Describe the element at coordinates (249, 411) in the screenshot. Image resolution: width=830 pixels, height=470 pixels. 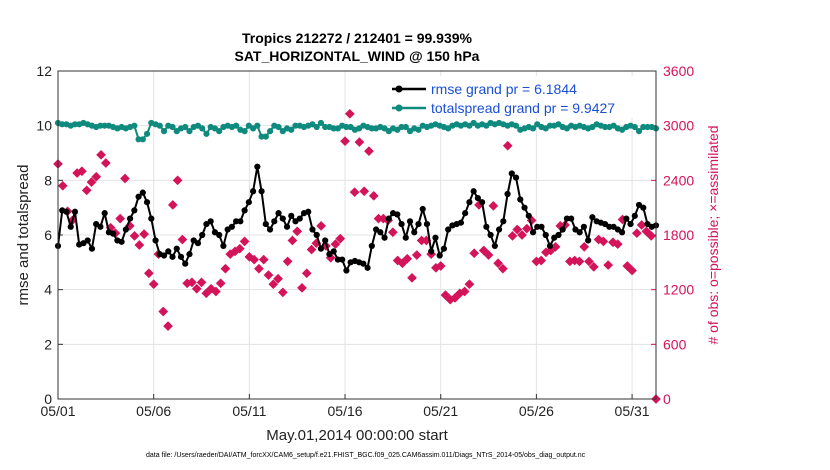
I see `x-tick-label: 05/11` at that location.